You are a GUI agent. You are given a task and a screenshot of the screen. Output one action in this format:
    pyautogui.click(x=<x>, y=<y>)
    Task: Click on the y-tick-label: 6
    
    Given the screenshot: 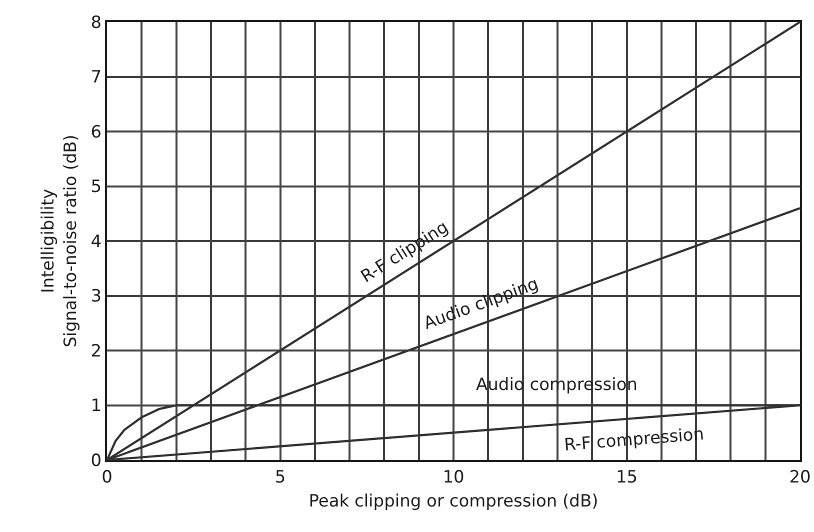 What is the action you would take?
    pyautogui.click(x=96, y=132)
    